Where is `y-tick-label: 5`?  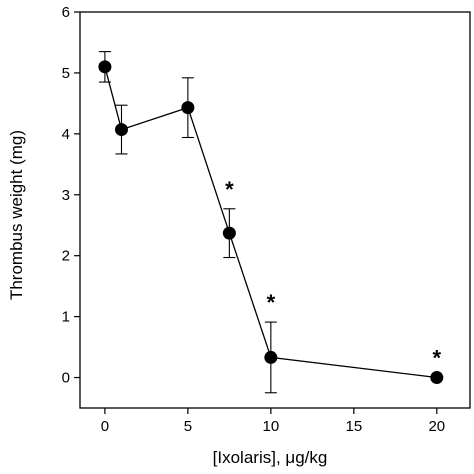 y-tick-label: 5 is located at coordinates (66, 73).